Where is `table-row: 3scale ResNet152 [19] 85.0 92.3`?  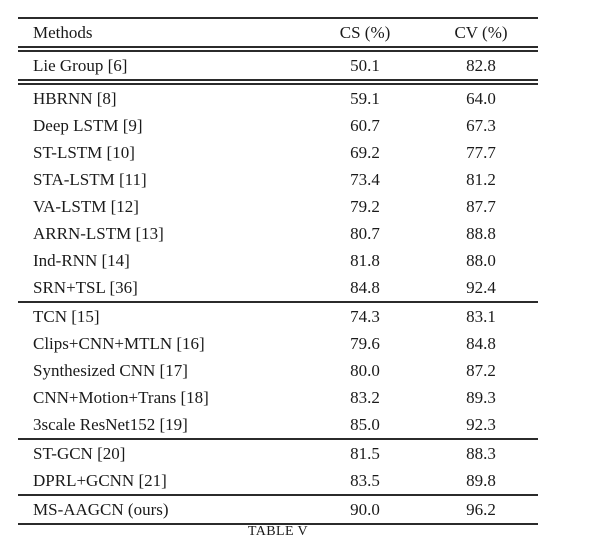 table-row: 3scale ResNet152 [19] 85.0 92.3 is located at coordinates (278, 425).